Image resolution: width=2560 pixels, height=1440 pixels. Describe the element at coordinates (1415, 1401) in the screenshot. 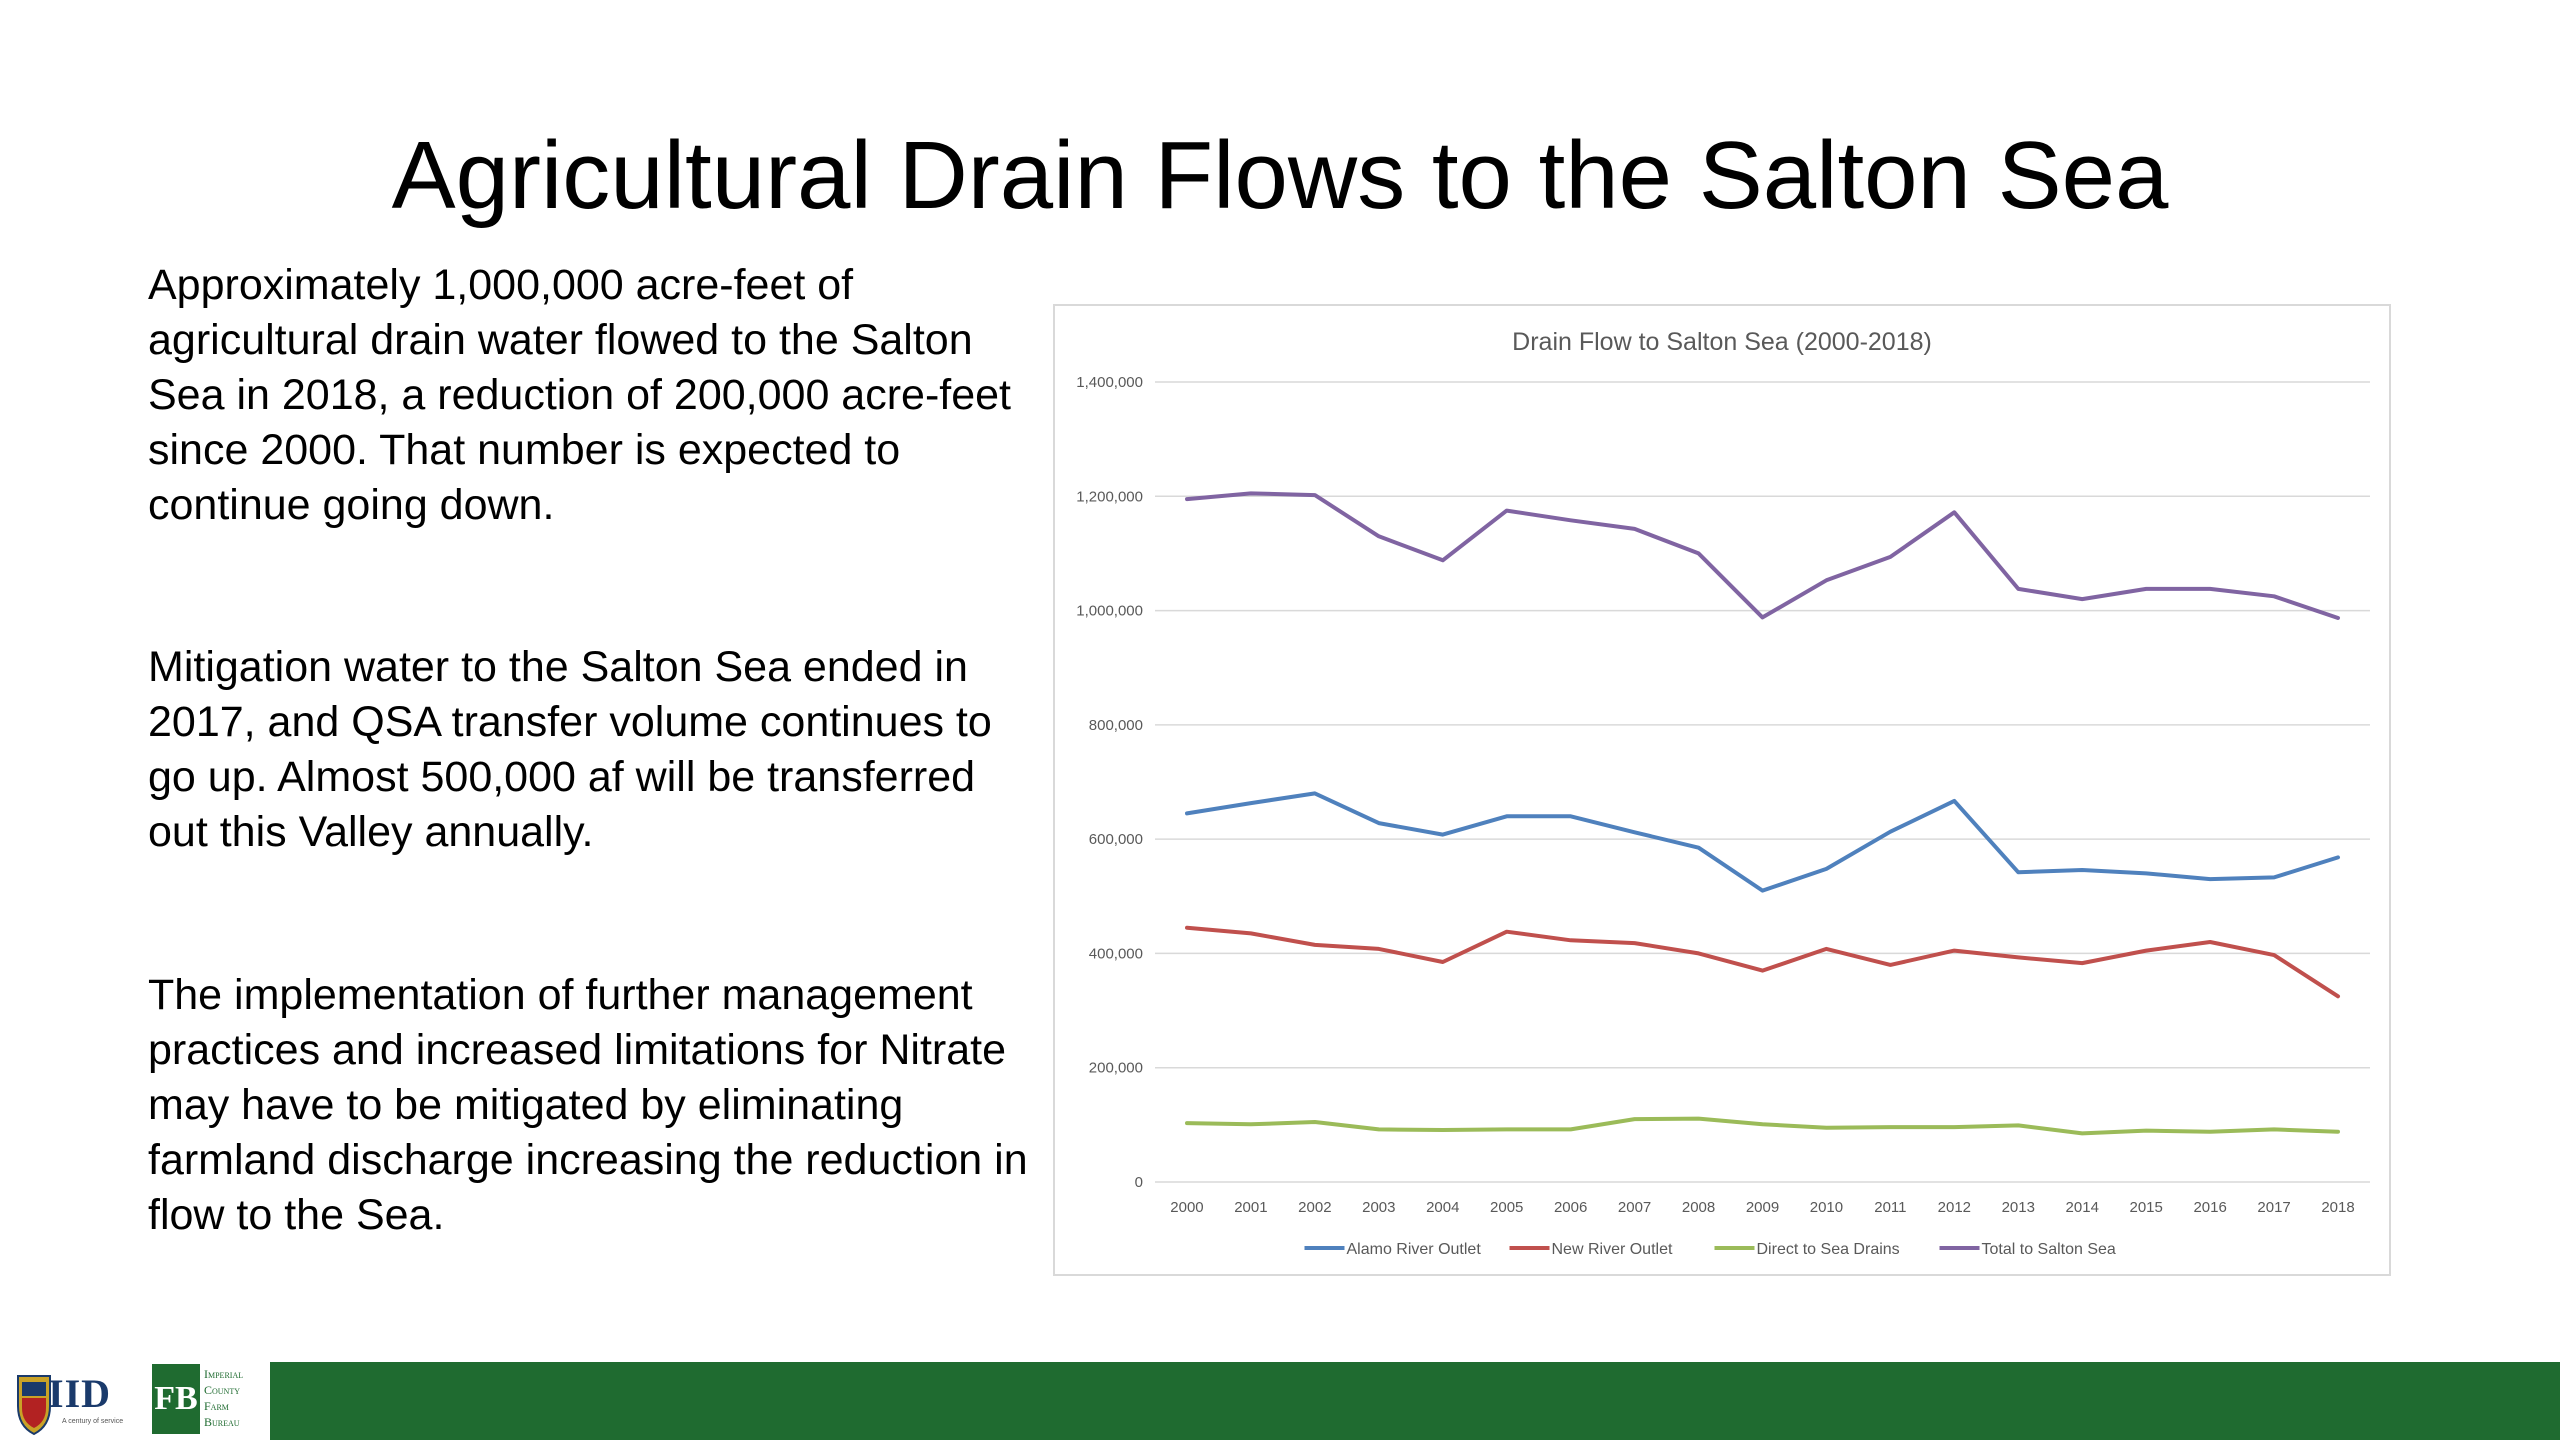

I see `footer-bar` at that location.